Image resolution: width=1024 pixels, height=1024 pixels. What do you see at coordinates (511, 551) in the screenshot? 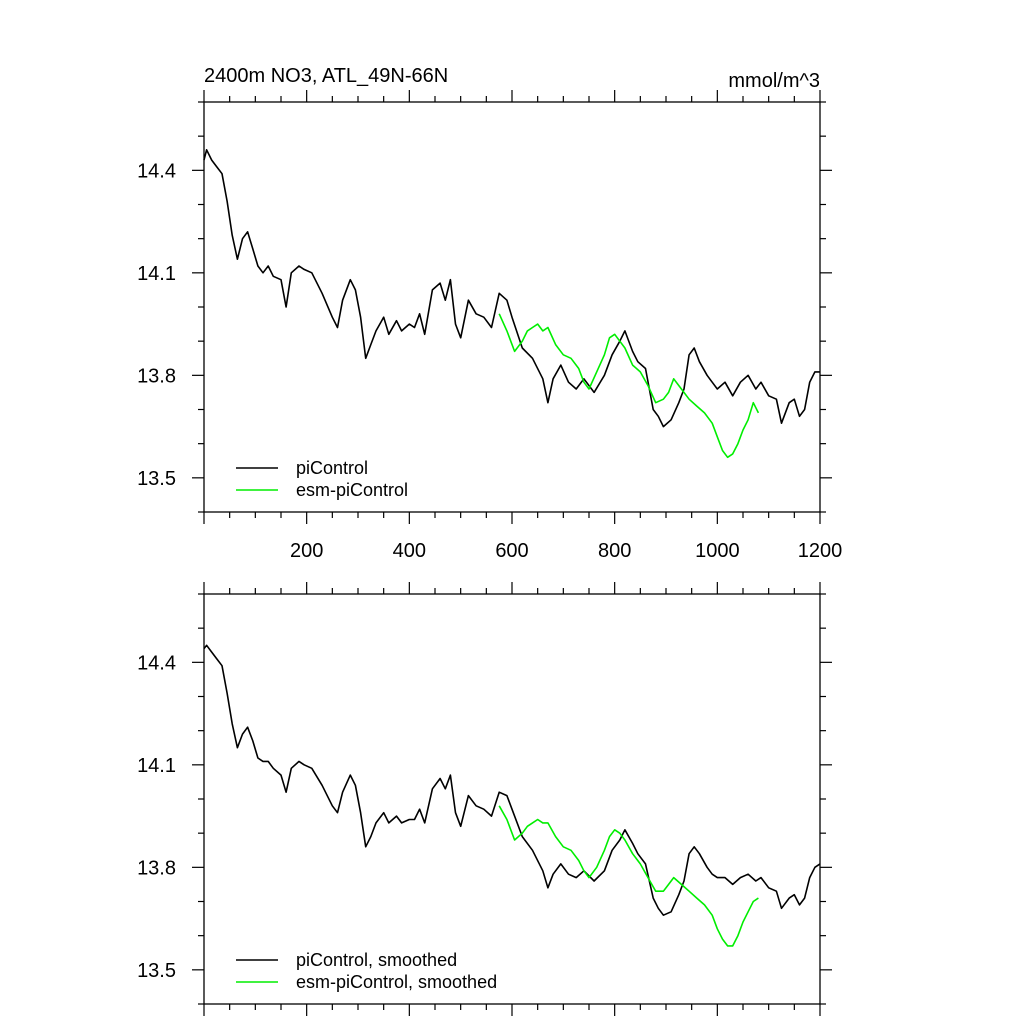
I see `x-tick-label: 600` at bounding box center [511, 551].